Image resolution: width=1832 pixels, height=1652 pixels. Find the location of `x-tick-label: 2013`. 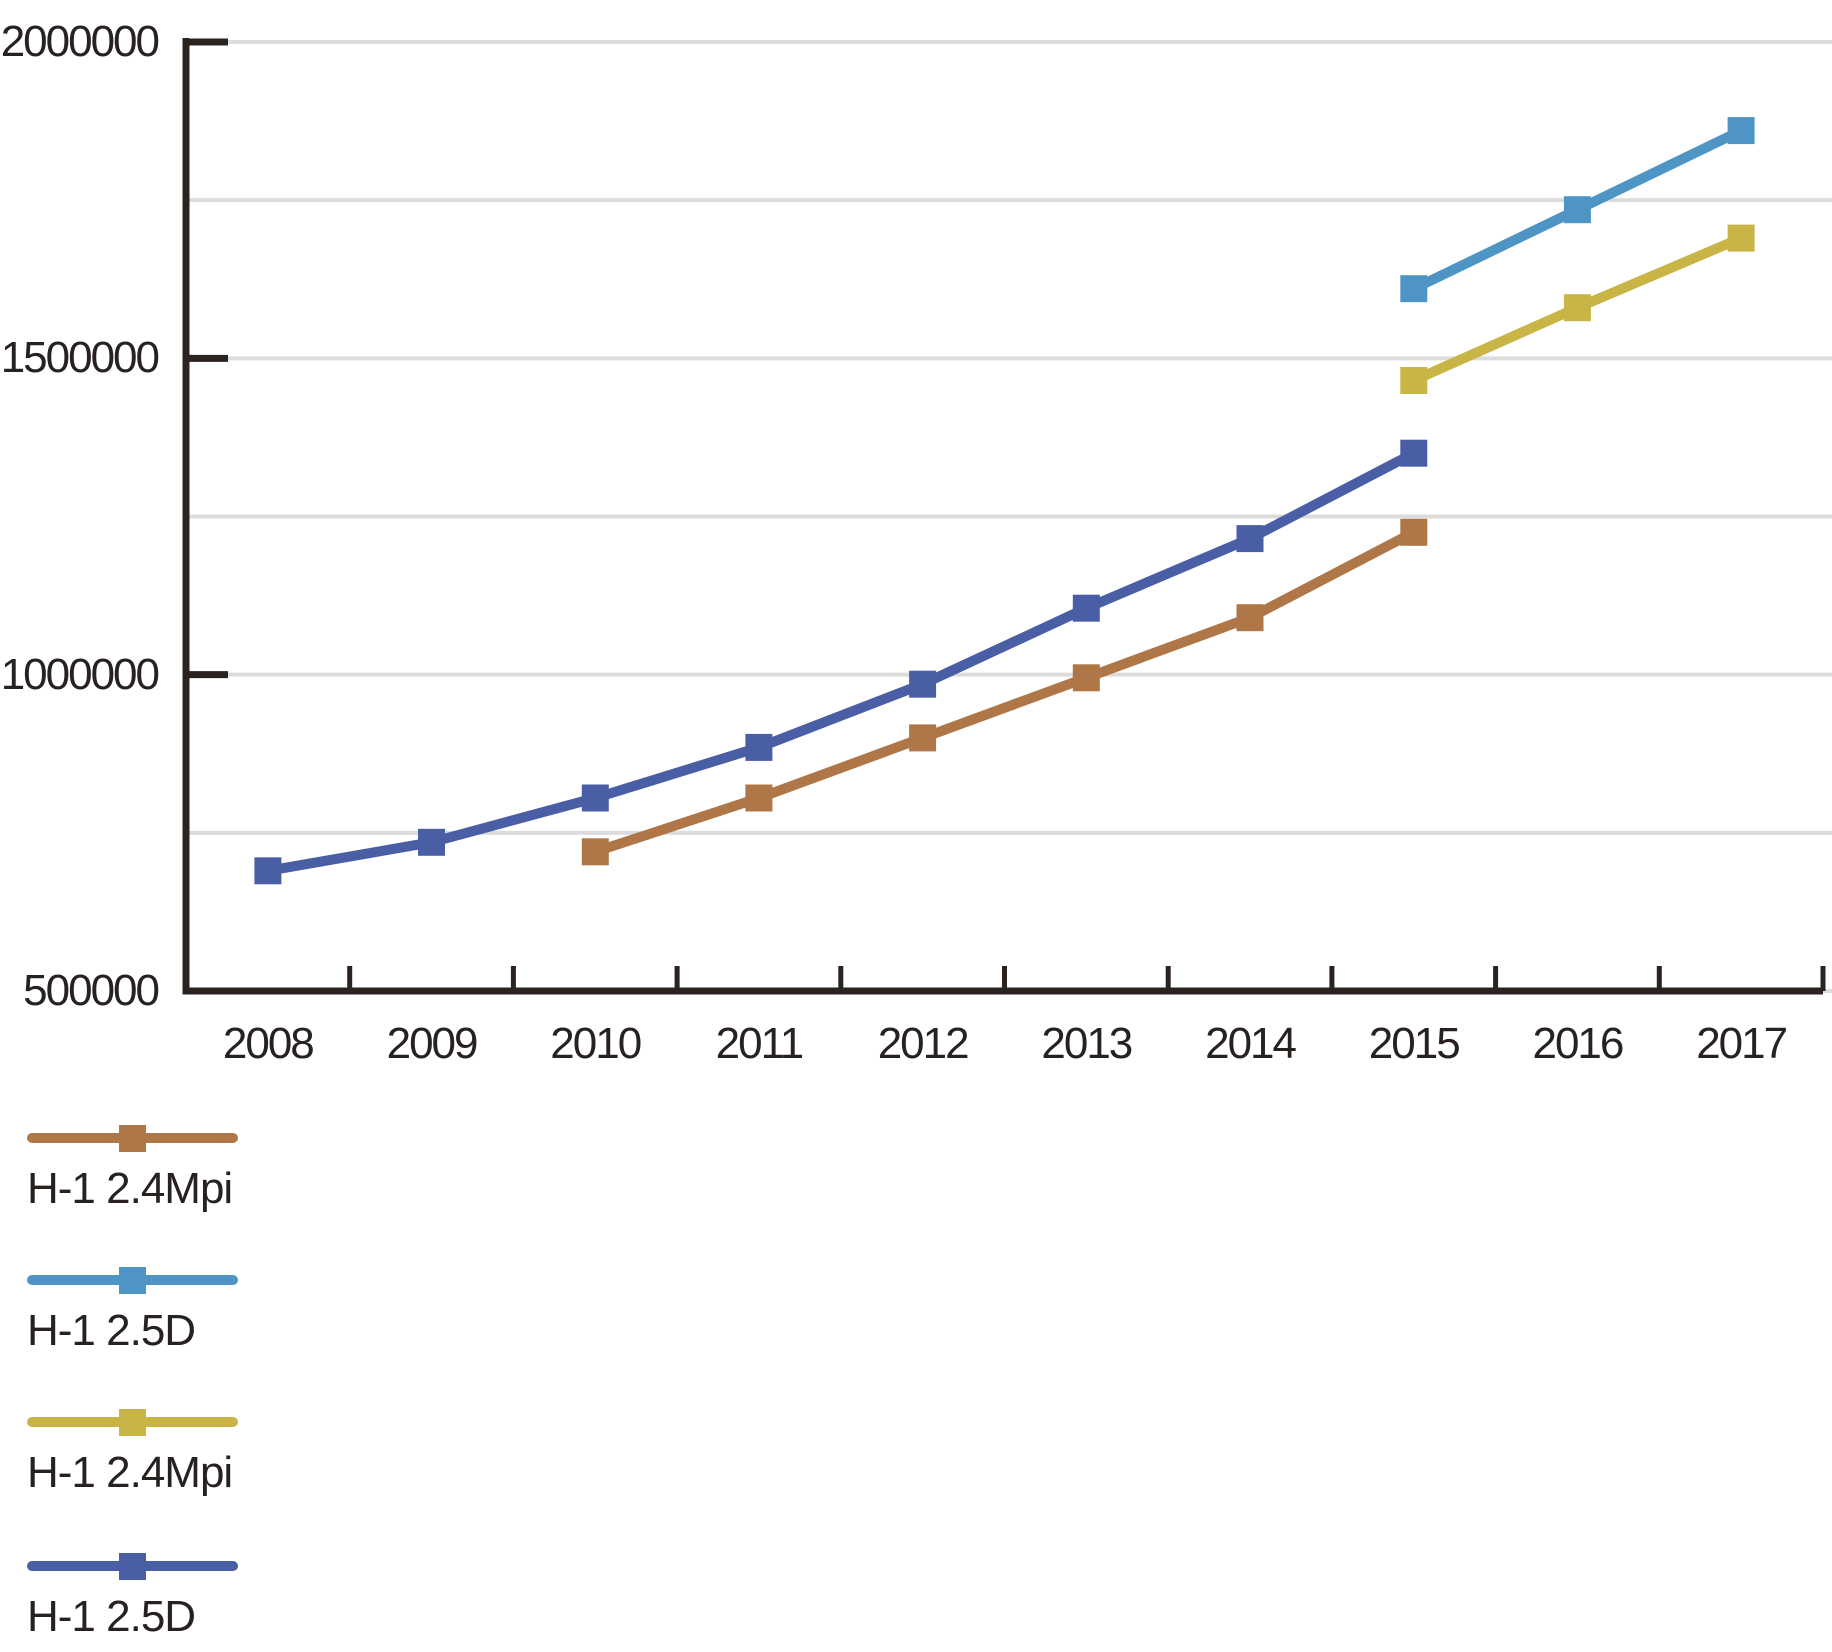

x-tick-label: 2013 is located at coordinates (1087, 1043).